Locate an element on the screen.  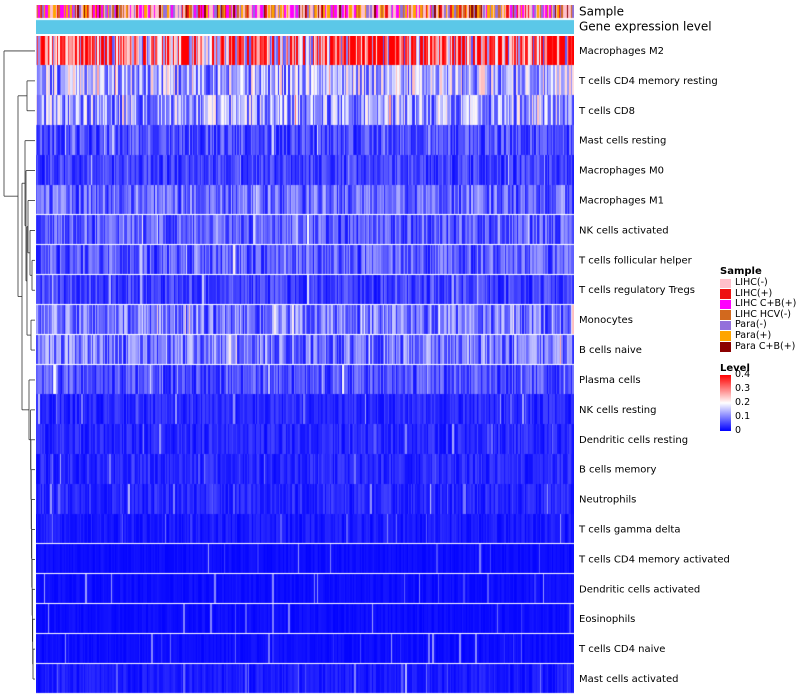
row-label: Monocytes is located at coordinates (606, 320).